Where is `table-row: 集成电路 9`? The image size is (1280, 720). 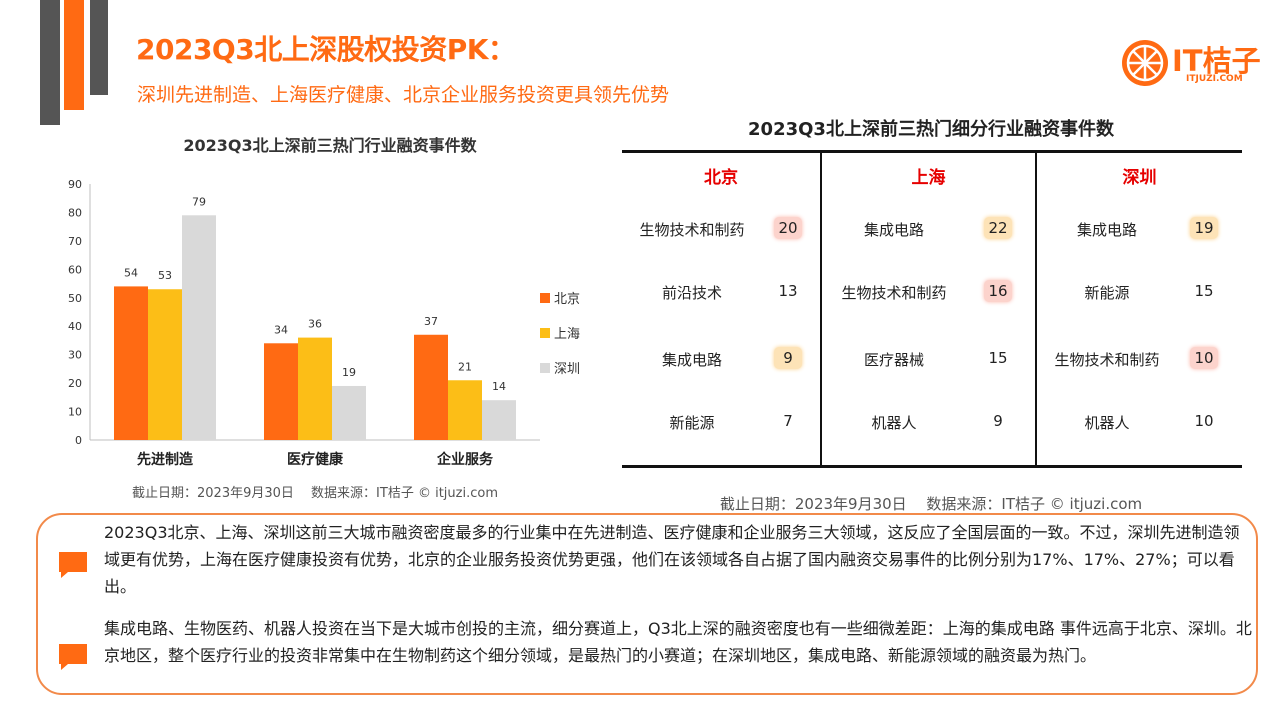
table-row: 集成电路 9 is located at coordinates (721, 358).